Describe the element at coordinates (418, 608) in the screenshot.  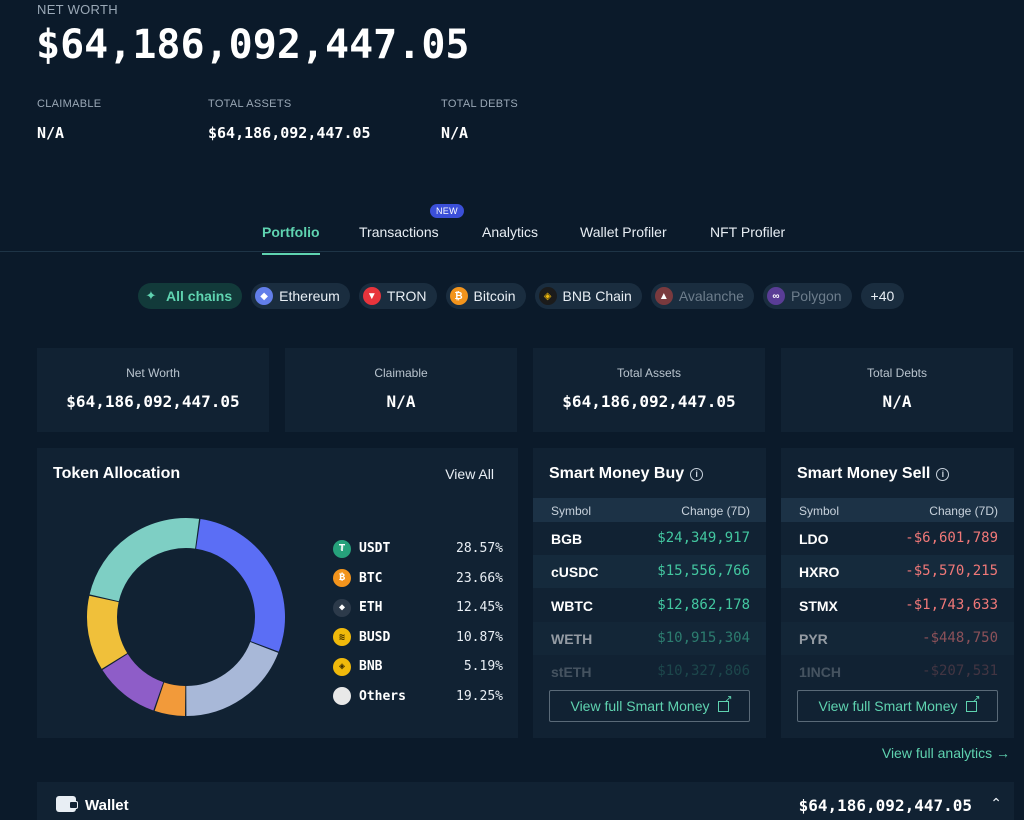
I see `legend-row: ◆ ETH 12.45%` at that location.